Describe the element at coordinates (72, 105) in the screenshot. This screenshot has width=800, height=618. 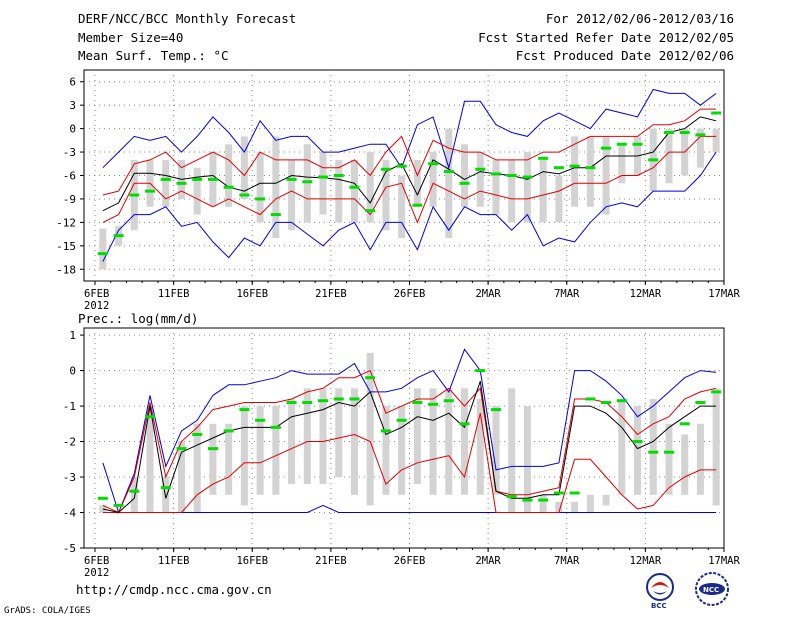
I see `temp-ytick-label: 3` at that location.